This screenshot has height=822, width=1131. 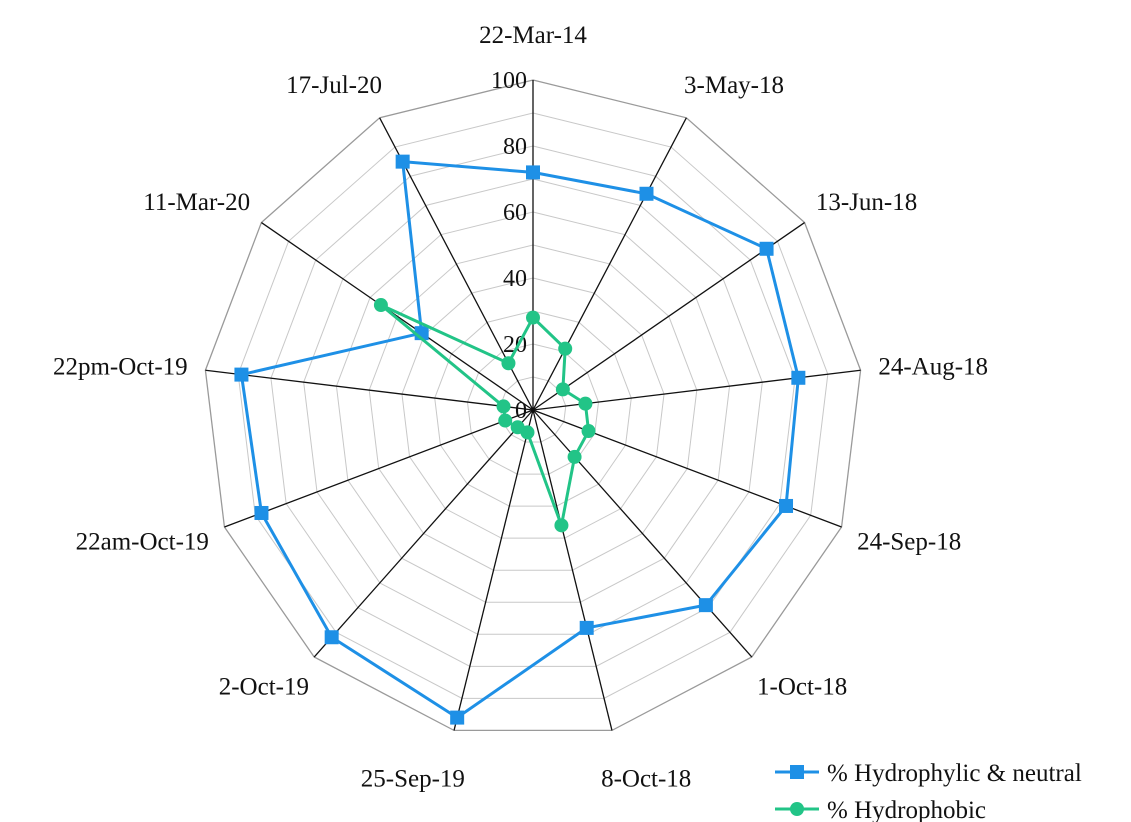 I want to click on tick-label-60: 60, so click(x=515, y=213).